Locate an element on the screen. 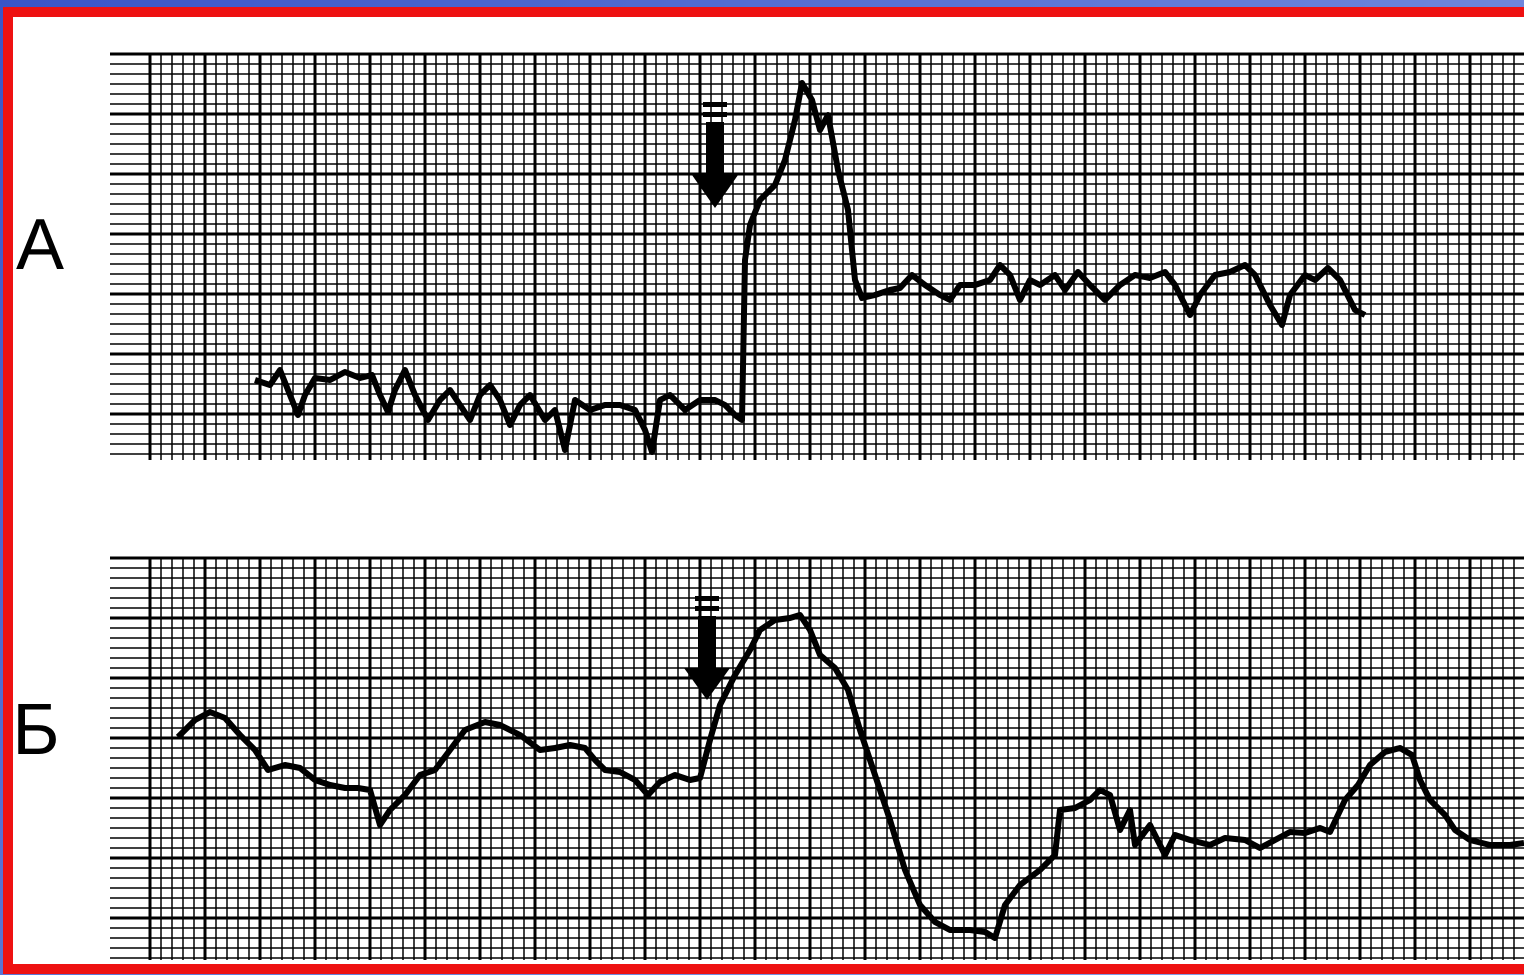  panel-label: Б is located at coordinates (35, 730).